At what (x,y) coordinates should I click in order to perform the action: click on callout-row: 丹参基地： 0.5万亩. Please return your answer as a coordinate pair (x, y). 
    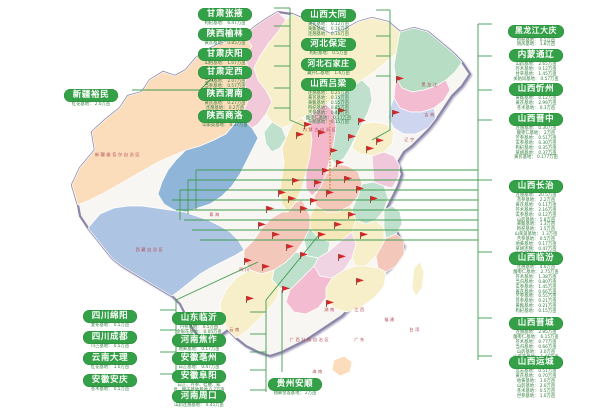
    Looking at the image, I should click on (199, 327).